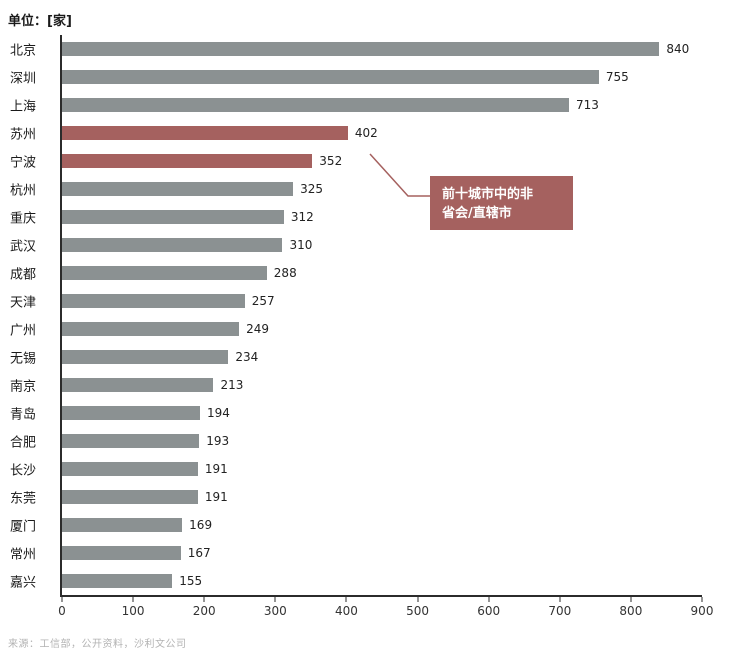  I want to click on category-label: 长沙, so click(23, 471).